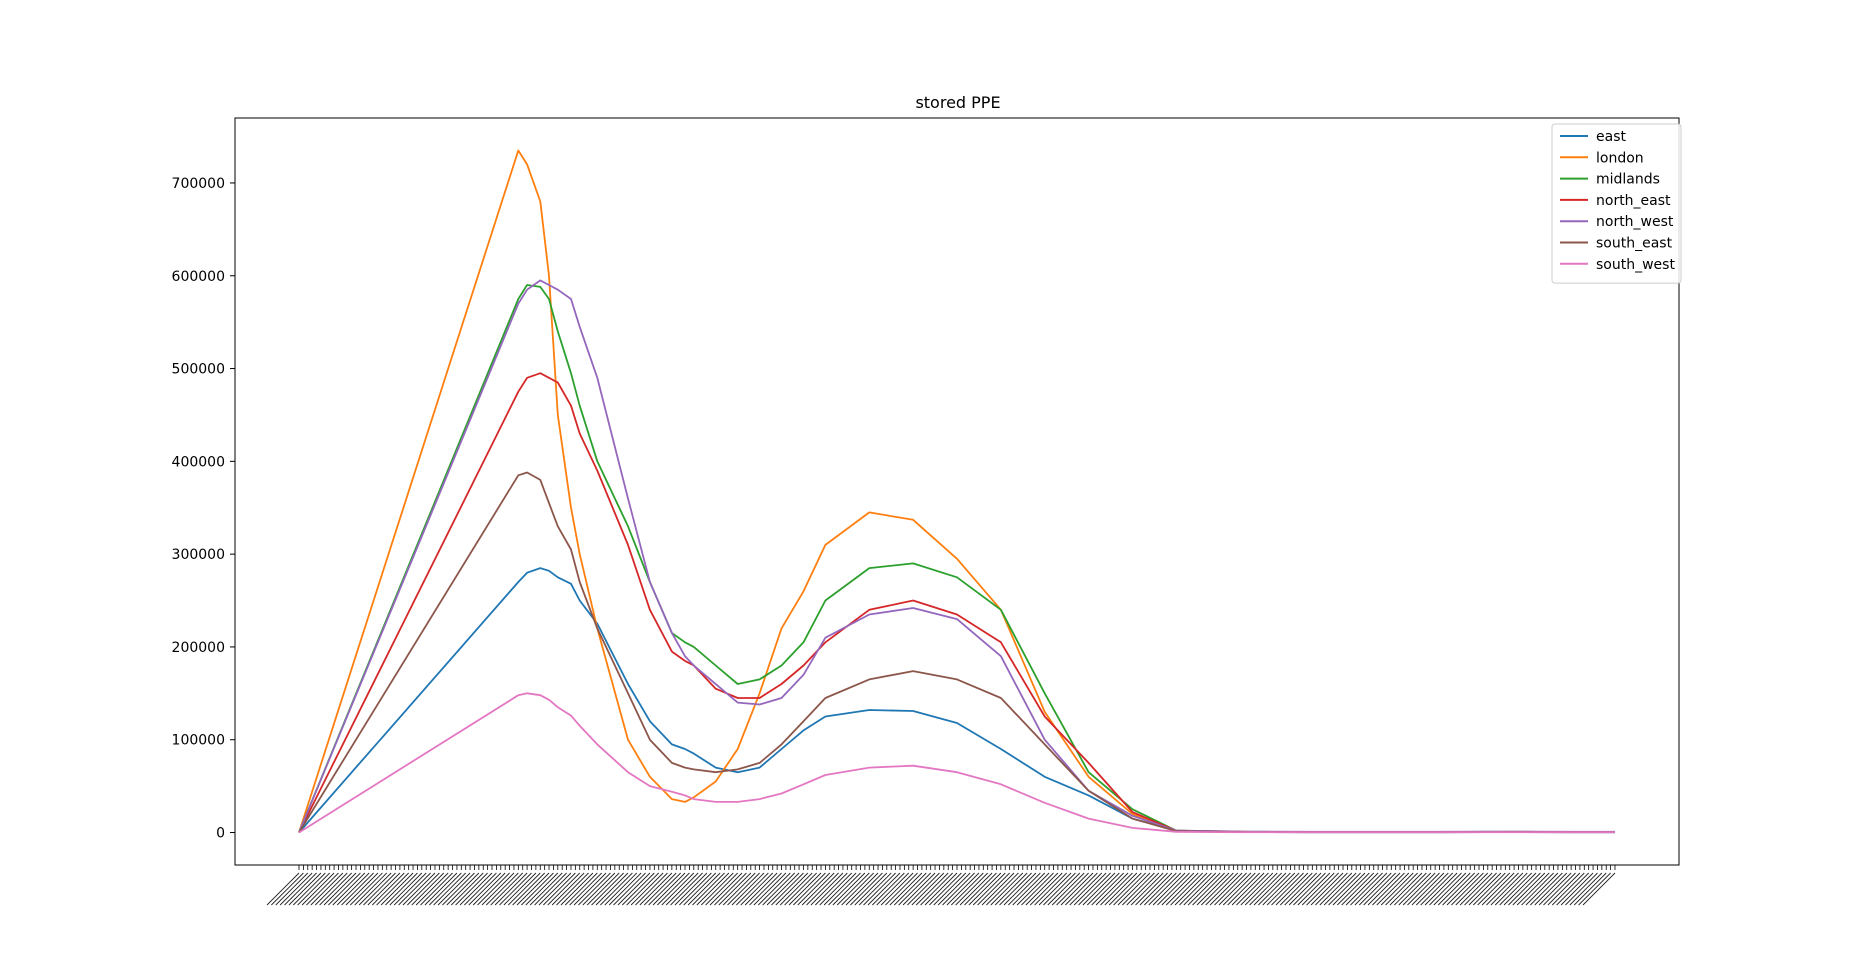 The height and width of the screenshot is (964, 1853). I want to click on legend-label-north-west: north_west, so click(1635, 222).